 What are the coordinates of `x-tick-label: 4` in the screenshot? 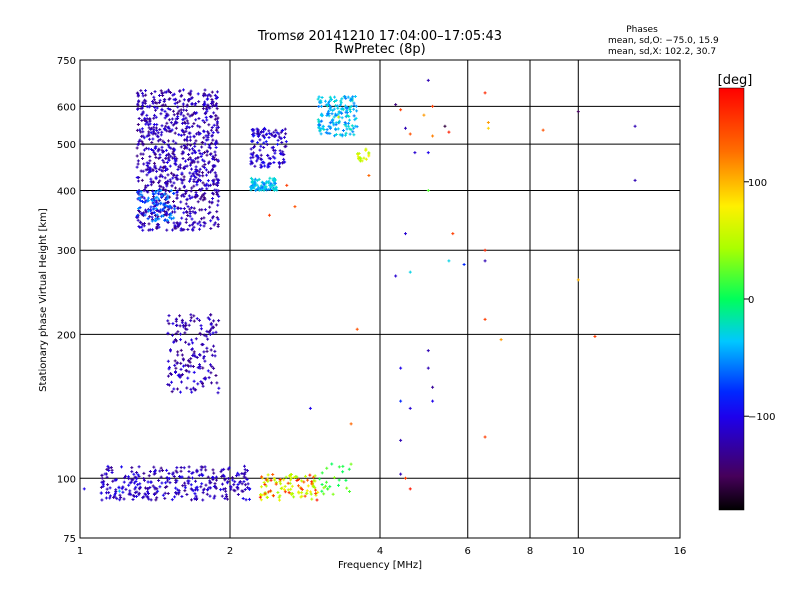 It's located at (380, 551).